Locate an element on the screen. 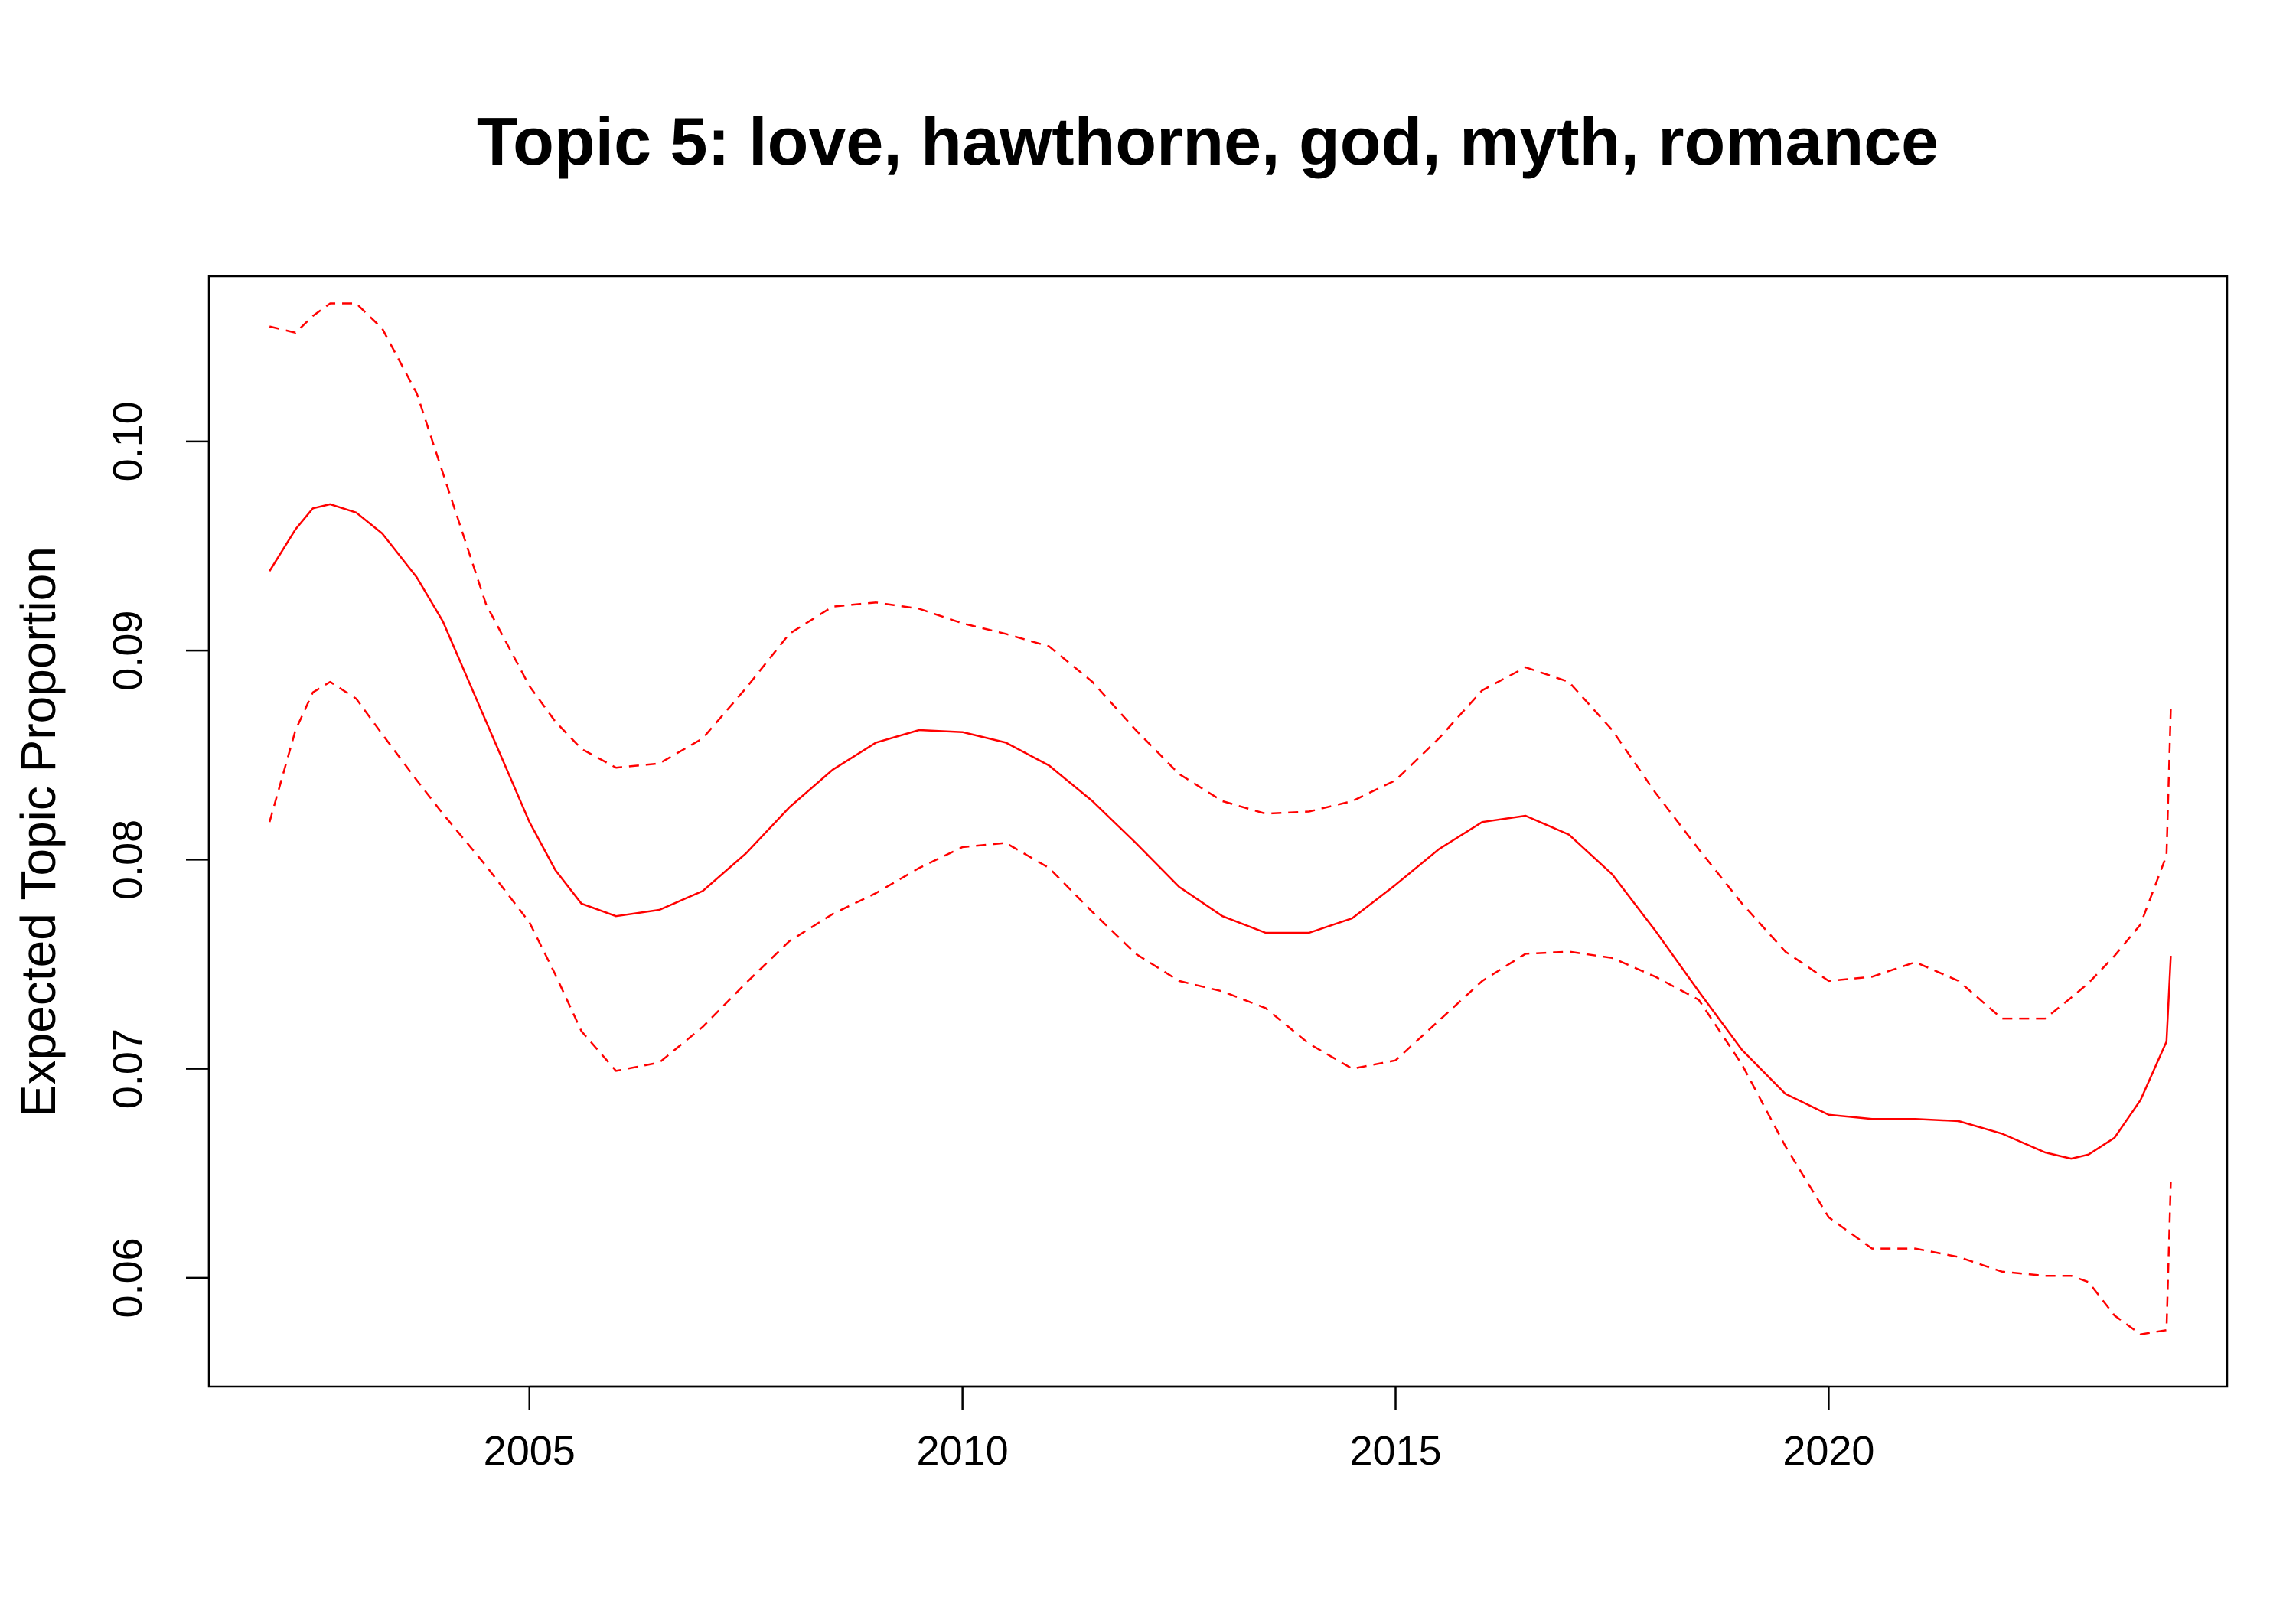  x-tick-label-2010: 2010 is located at coordinates (963, 1451).